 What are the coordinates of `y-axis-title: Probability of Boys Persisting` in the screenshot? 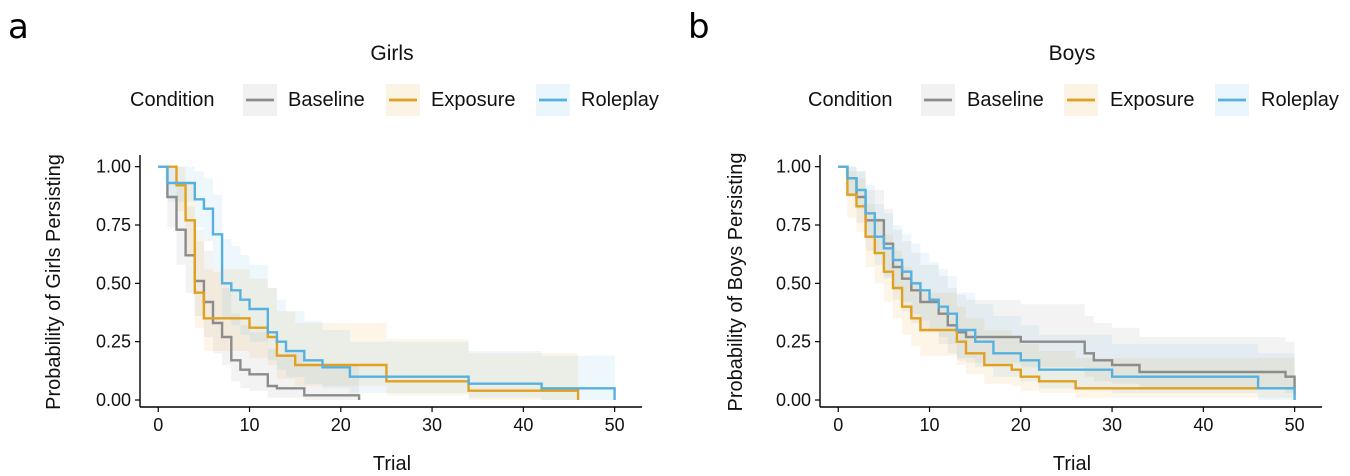 It's located at (736, 281).